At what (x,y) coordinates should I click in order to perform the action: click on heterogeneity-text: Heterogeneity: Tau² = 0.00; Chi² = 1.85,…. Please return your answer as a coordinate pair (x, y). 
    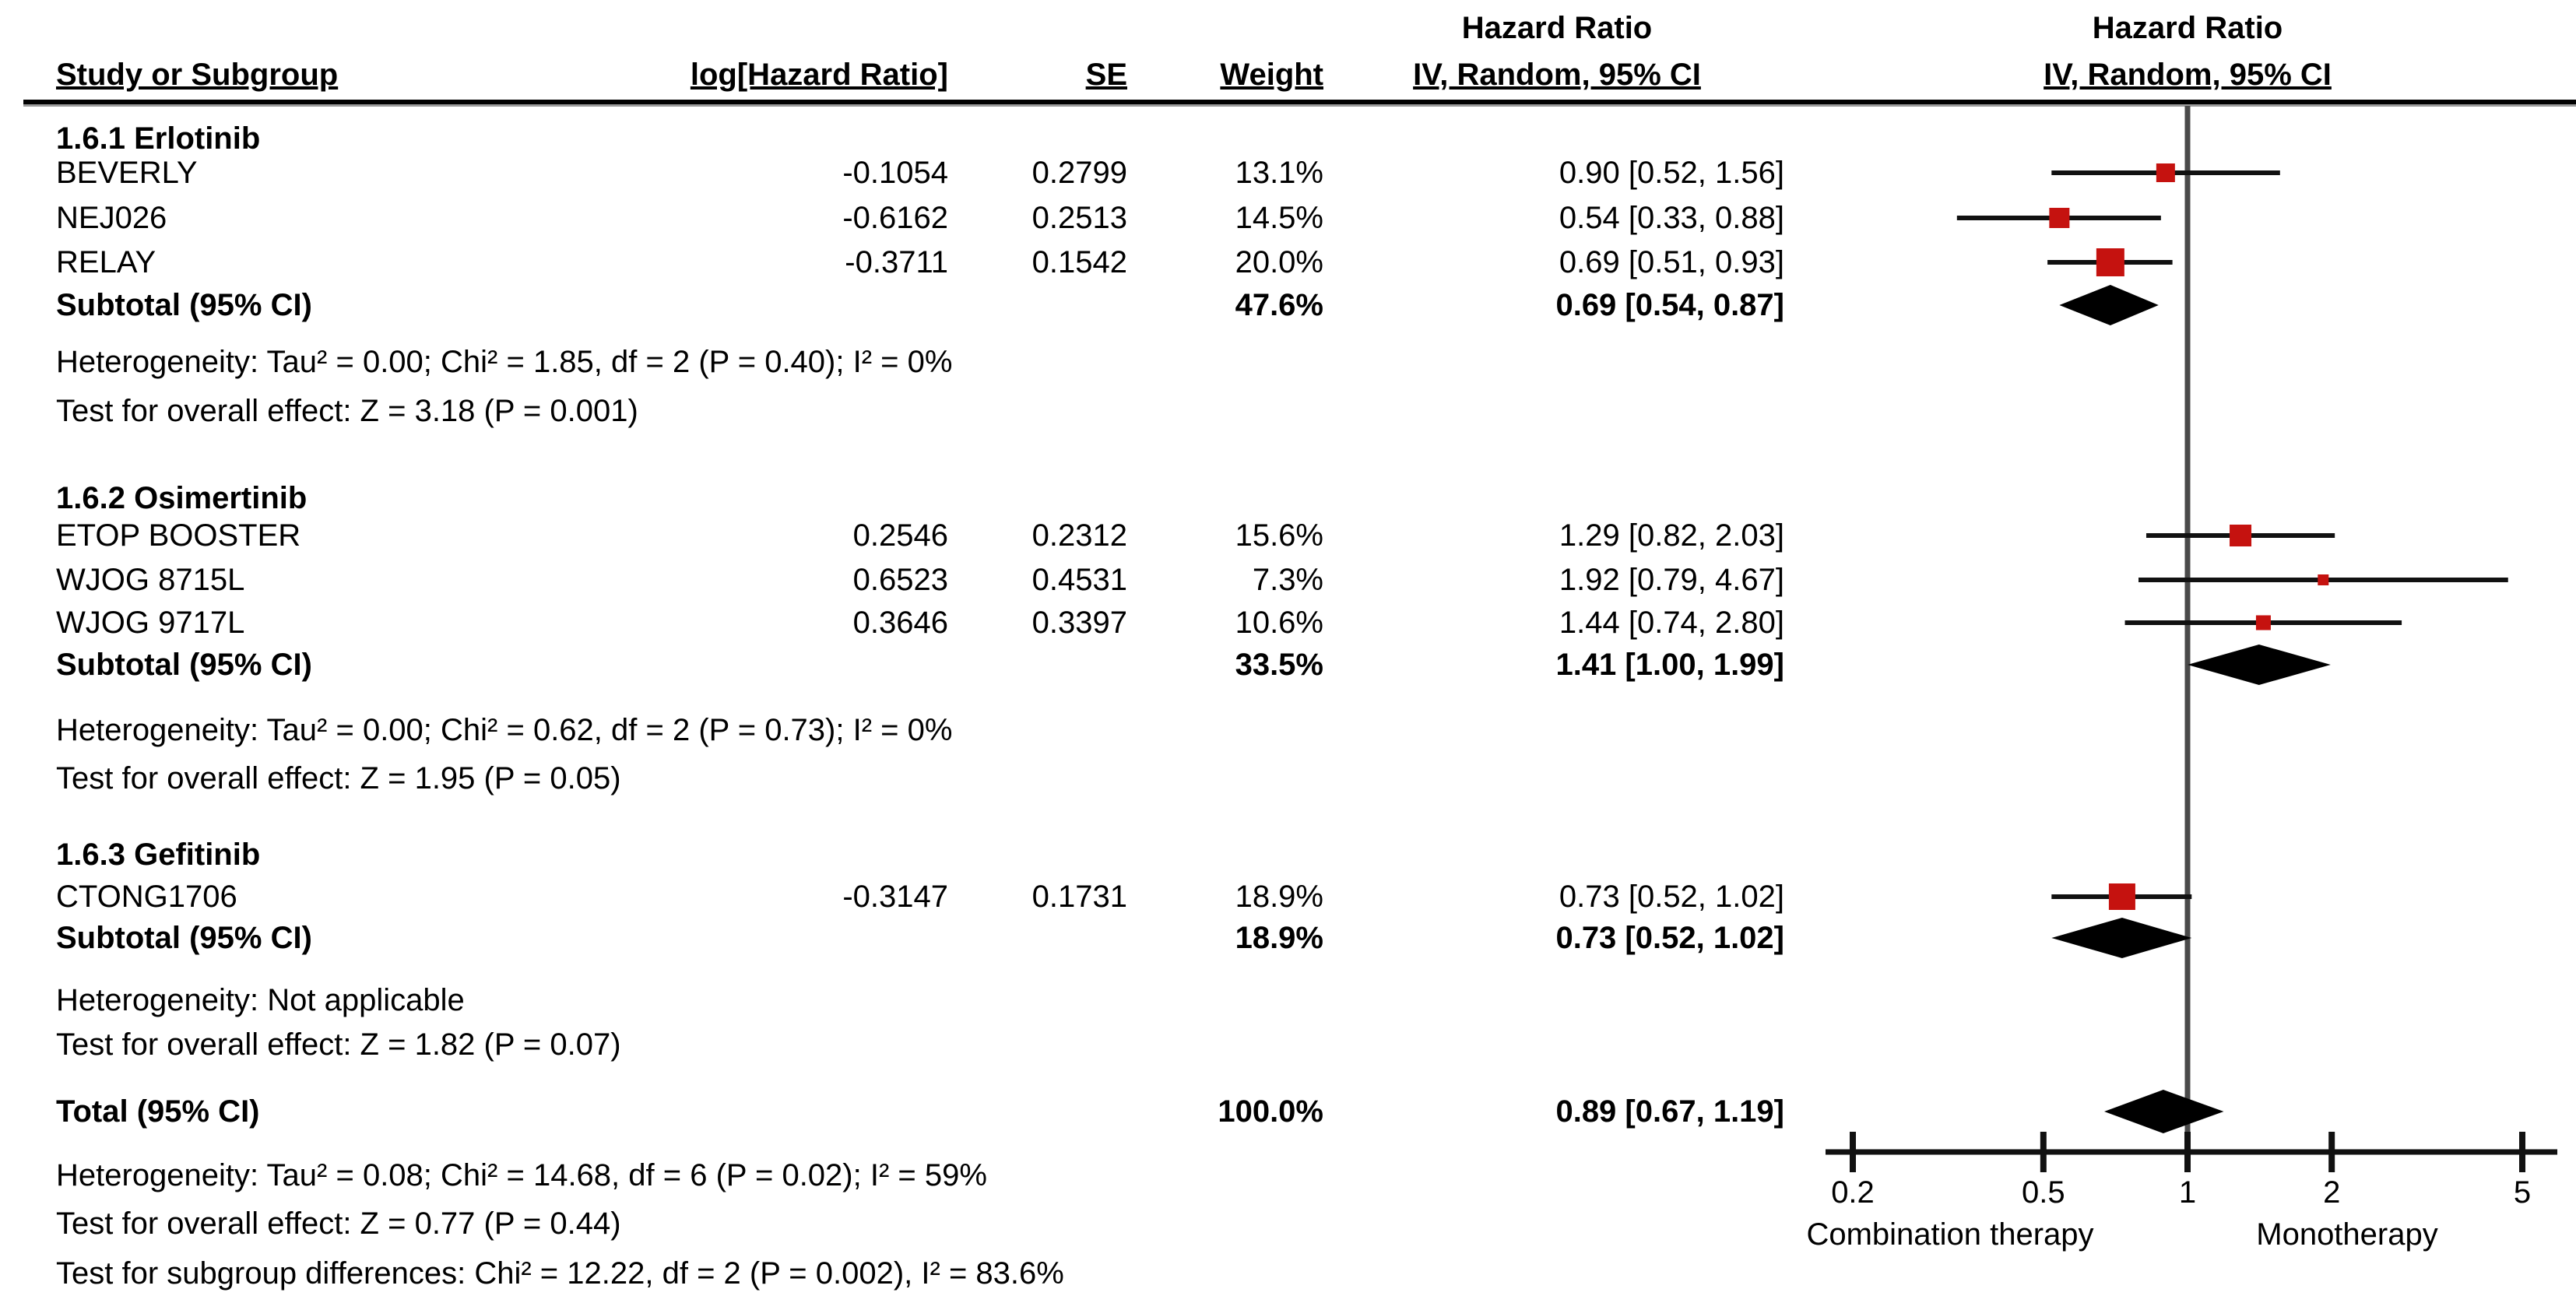
    Looking at the image, I should click on (505, 362).